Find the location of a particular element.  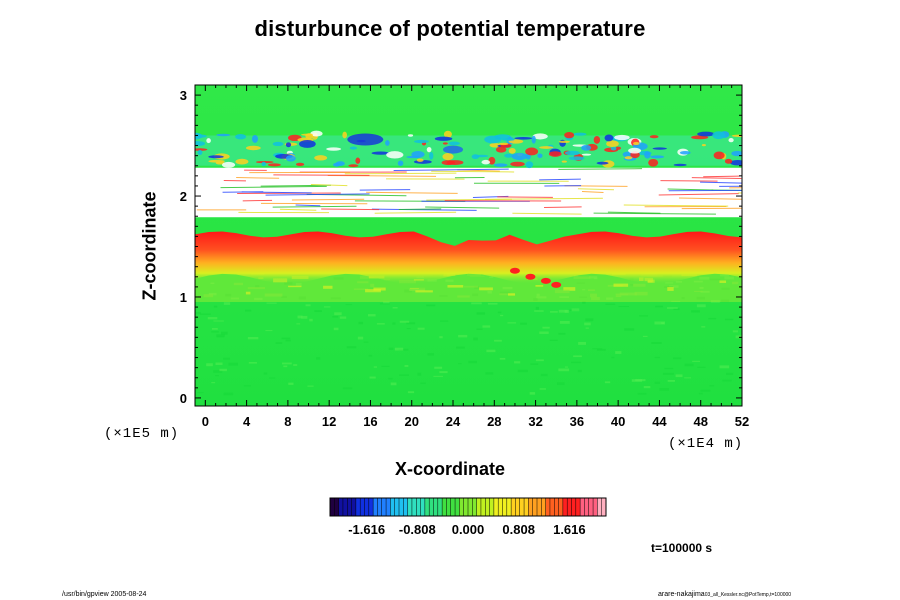

chart-title: disturbunce of potential temperature is located at coordinates (450, 28).